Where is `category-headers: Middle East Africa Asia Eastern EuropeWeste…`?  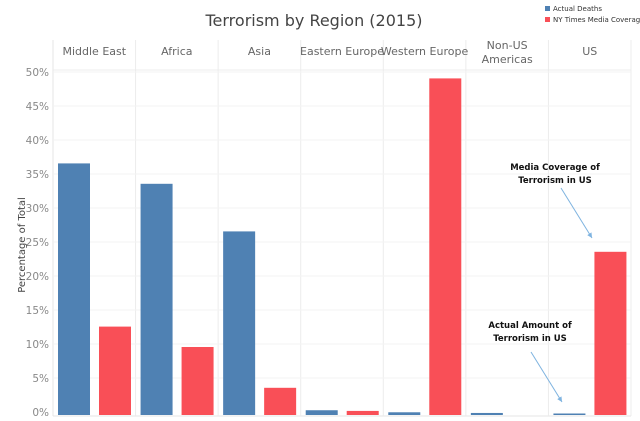 category-headers: Middle East Africa Asia Eastern EuropeWeste… is located at coordinates (329, 52).